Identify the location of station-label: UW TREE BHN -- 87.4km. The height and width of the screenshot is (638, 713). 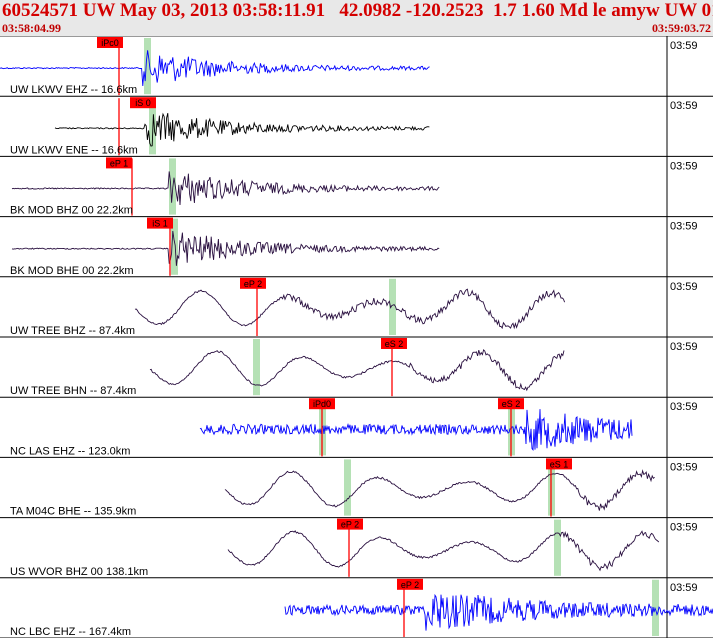
(73, 391).